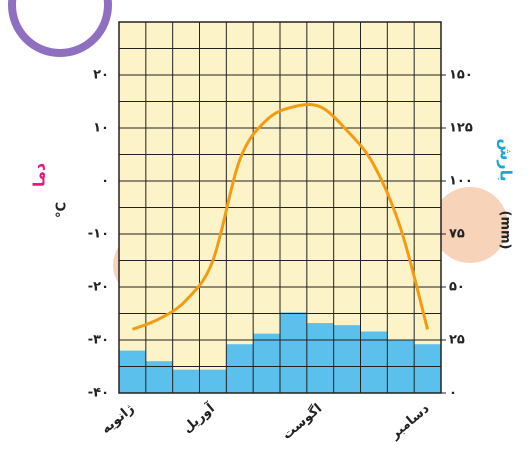 The image size is (530, 449). I want to click on y2-tick-label: ۱۵۰, so click(461, 75).